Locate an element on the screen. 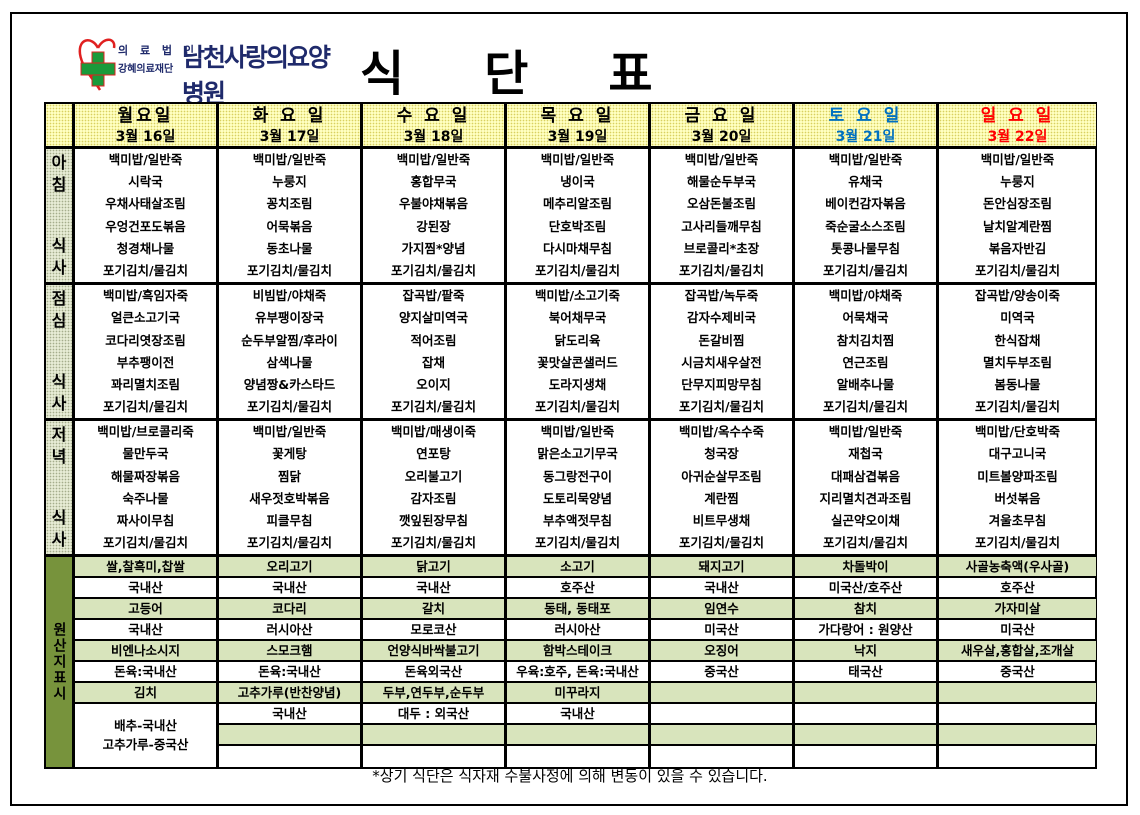 This screenshot has width=1140, height=815. menu-item: 돈안심장조림 is located at coordinates (1017, 204).